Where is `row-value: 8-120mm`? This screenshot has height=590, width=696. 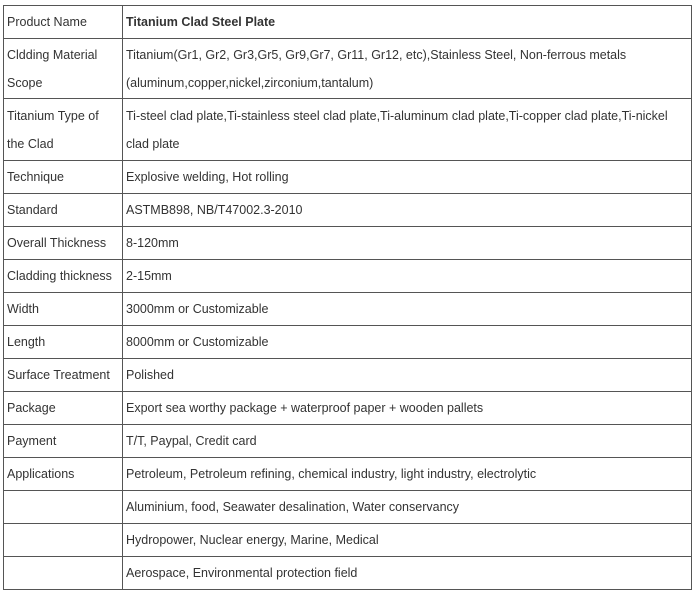 row-value: 8-120mm is located at coordinates (407, 243).